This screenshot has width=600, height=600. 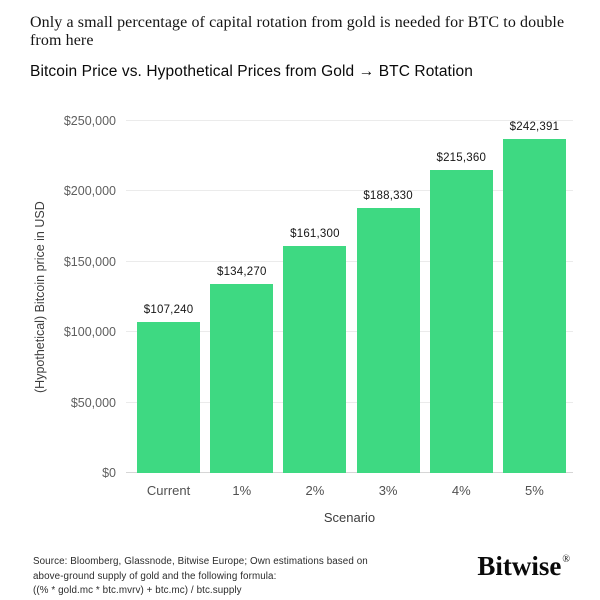 I want to click on x-axis-title: Scenario, so click(x=349, y=517).